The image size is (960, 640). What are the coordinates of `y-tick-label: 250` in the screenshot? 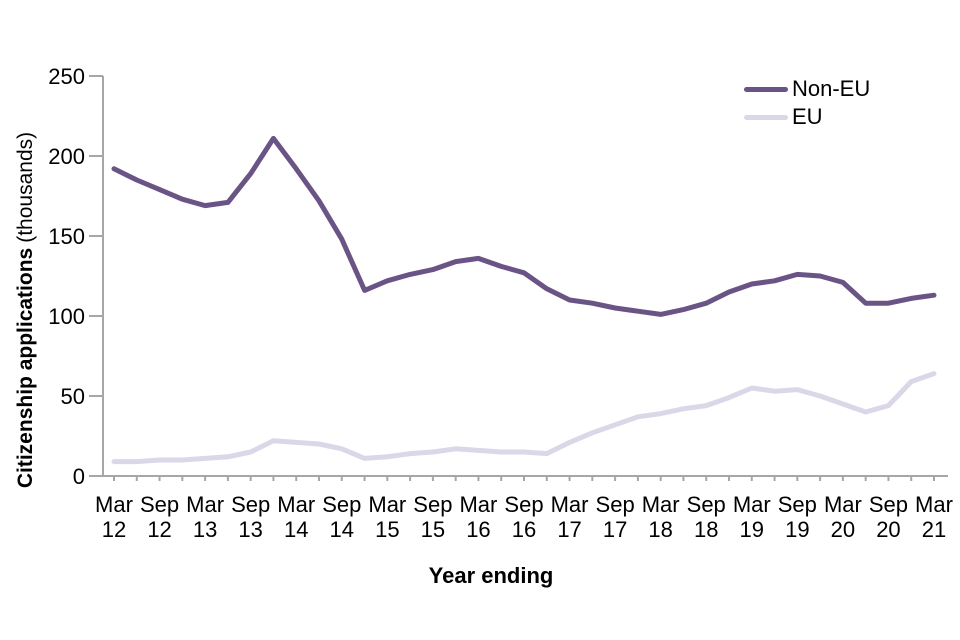 It's located at (66, 76).